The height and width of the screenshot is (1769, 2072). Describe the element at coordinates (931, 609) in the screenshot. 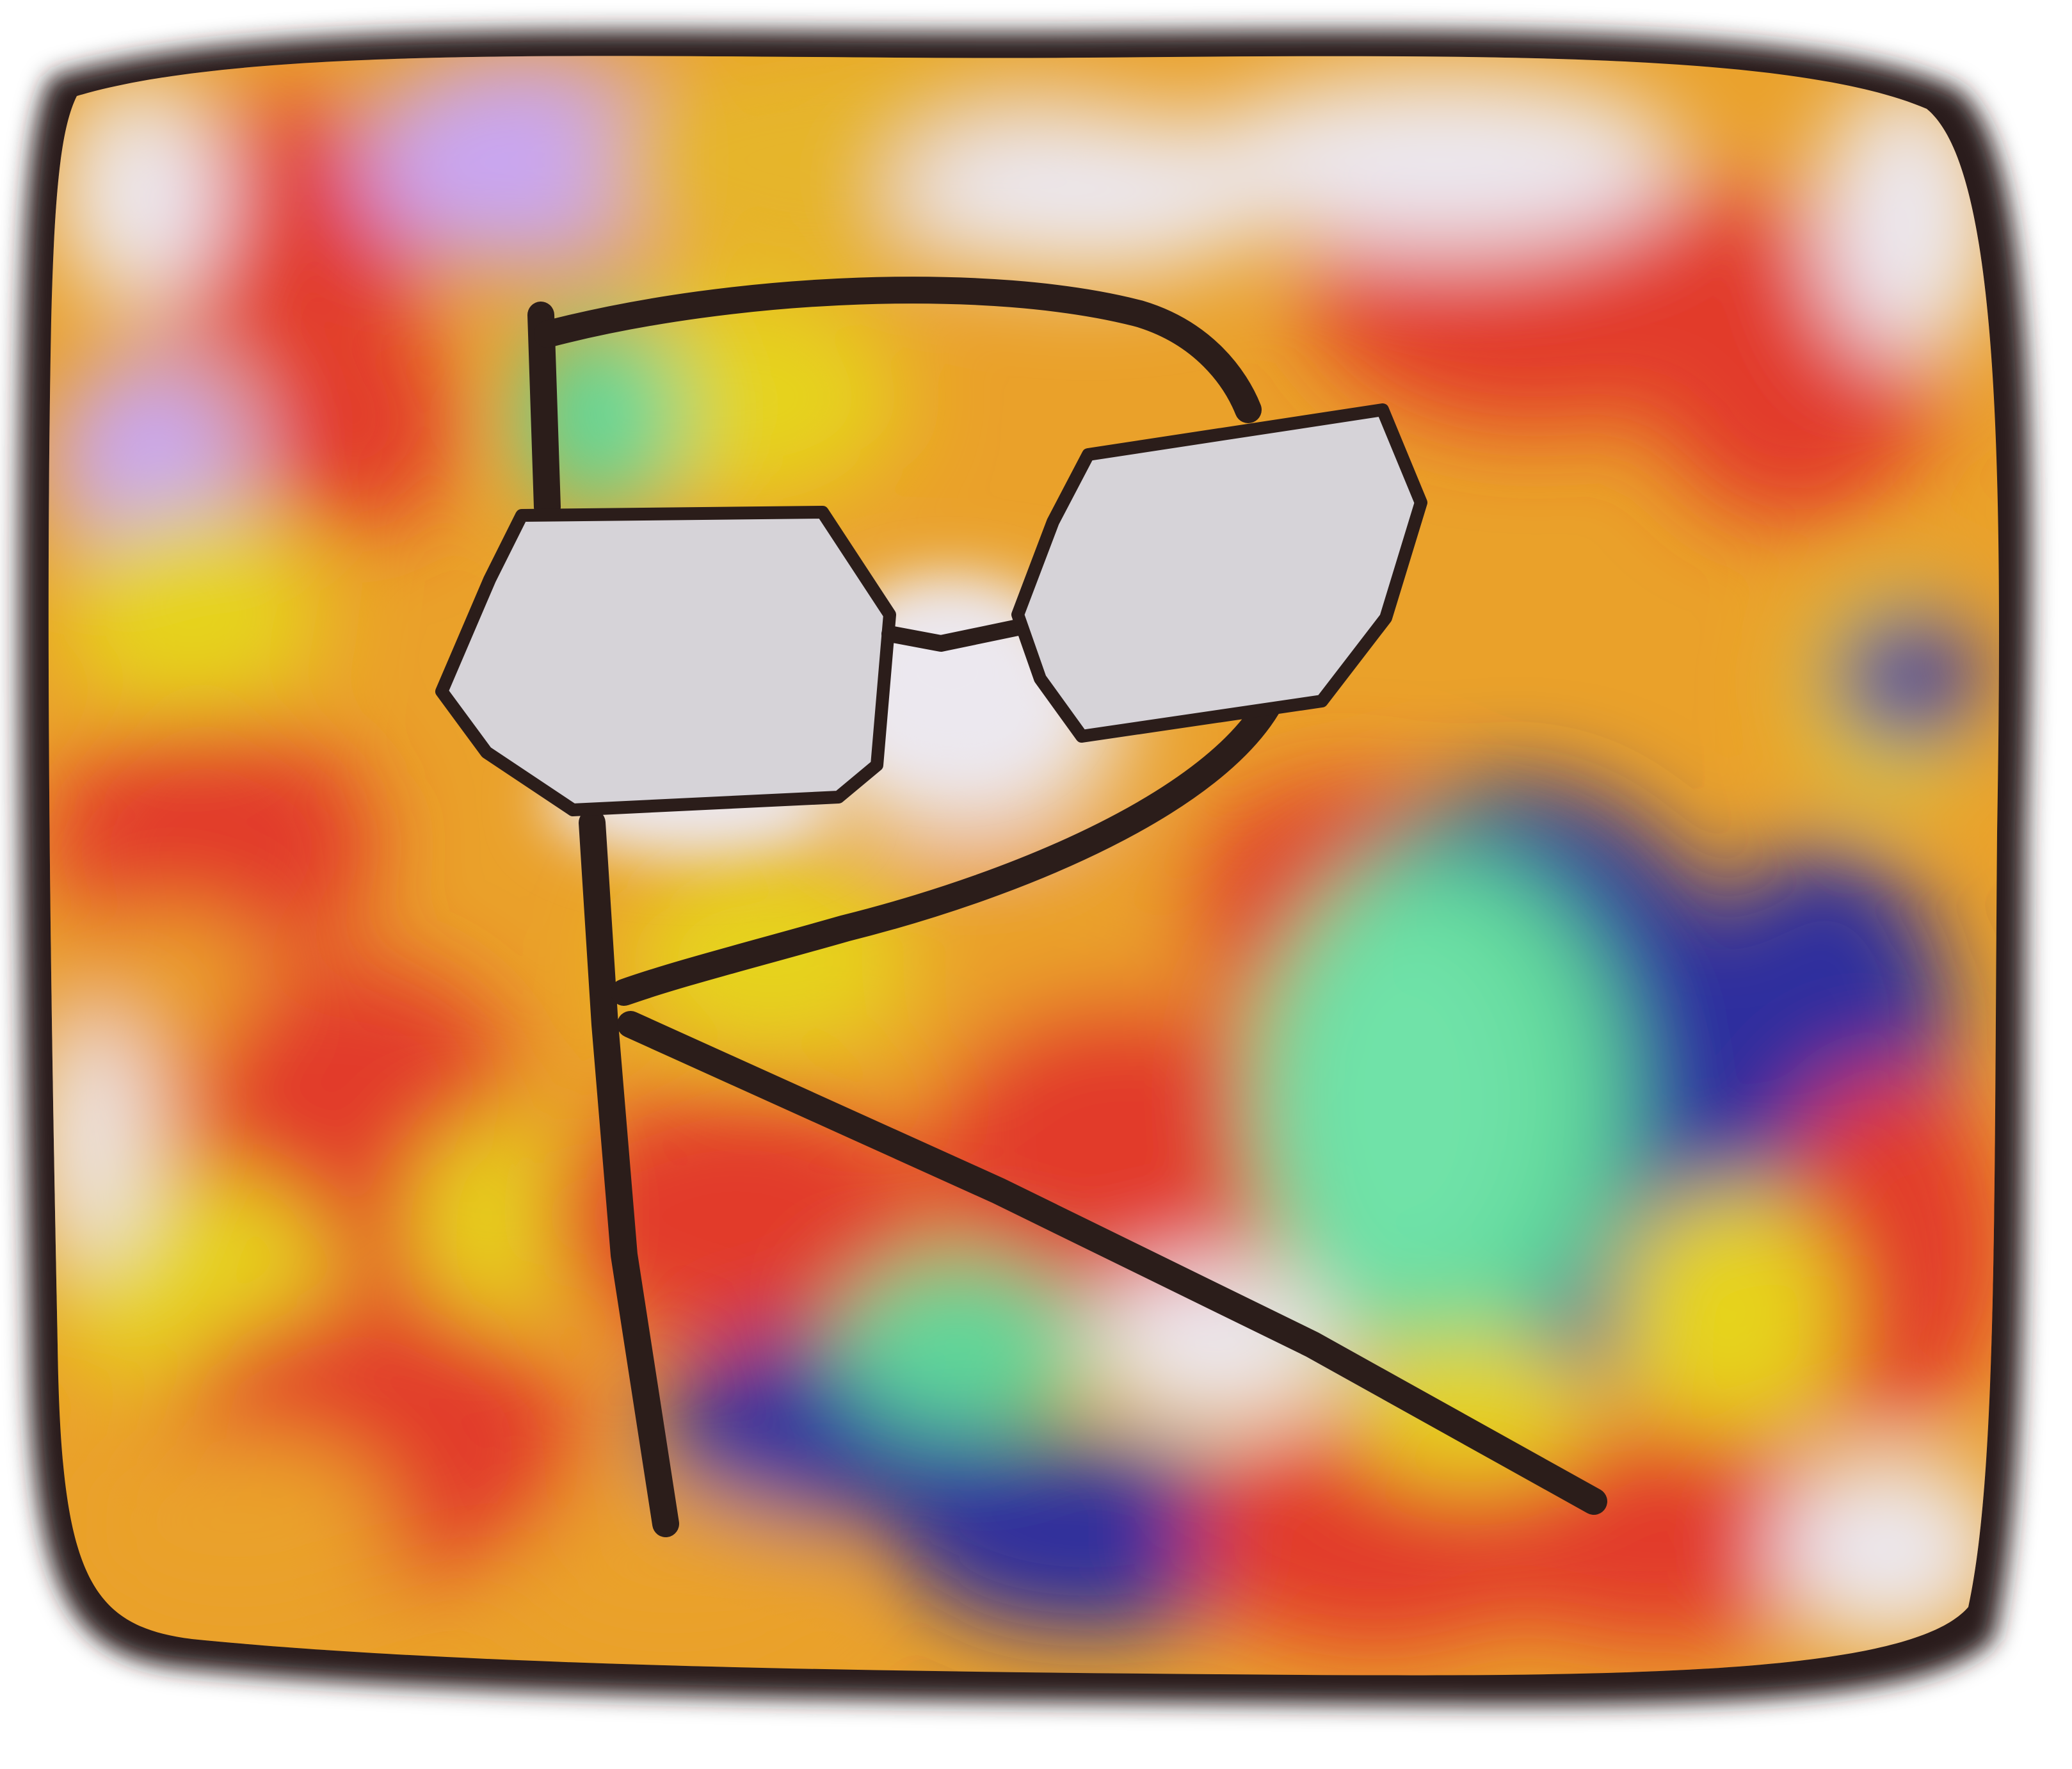

I see `glasses-icon` at that location.